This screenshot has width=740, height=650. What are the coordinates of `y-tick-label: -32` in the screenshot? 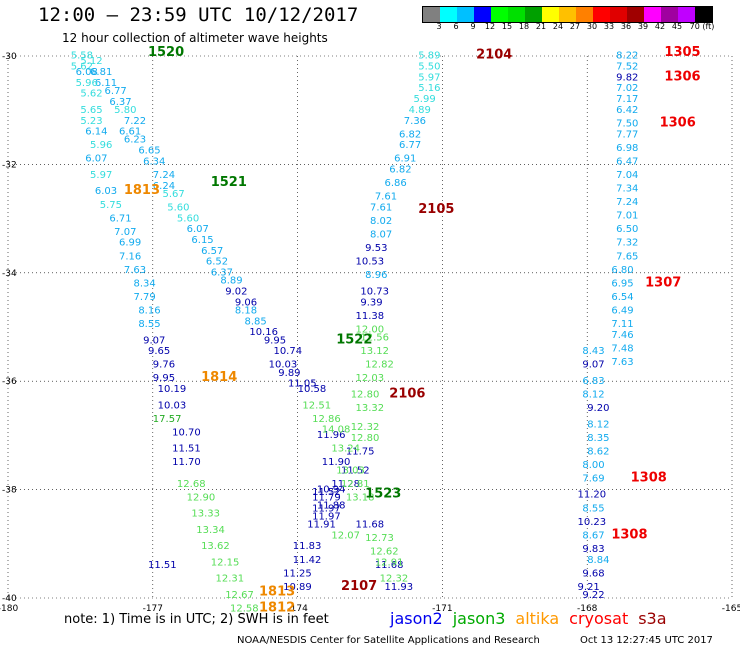 It's located at (9, 165).